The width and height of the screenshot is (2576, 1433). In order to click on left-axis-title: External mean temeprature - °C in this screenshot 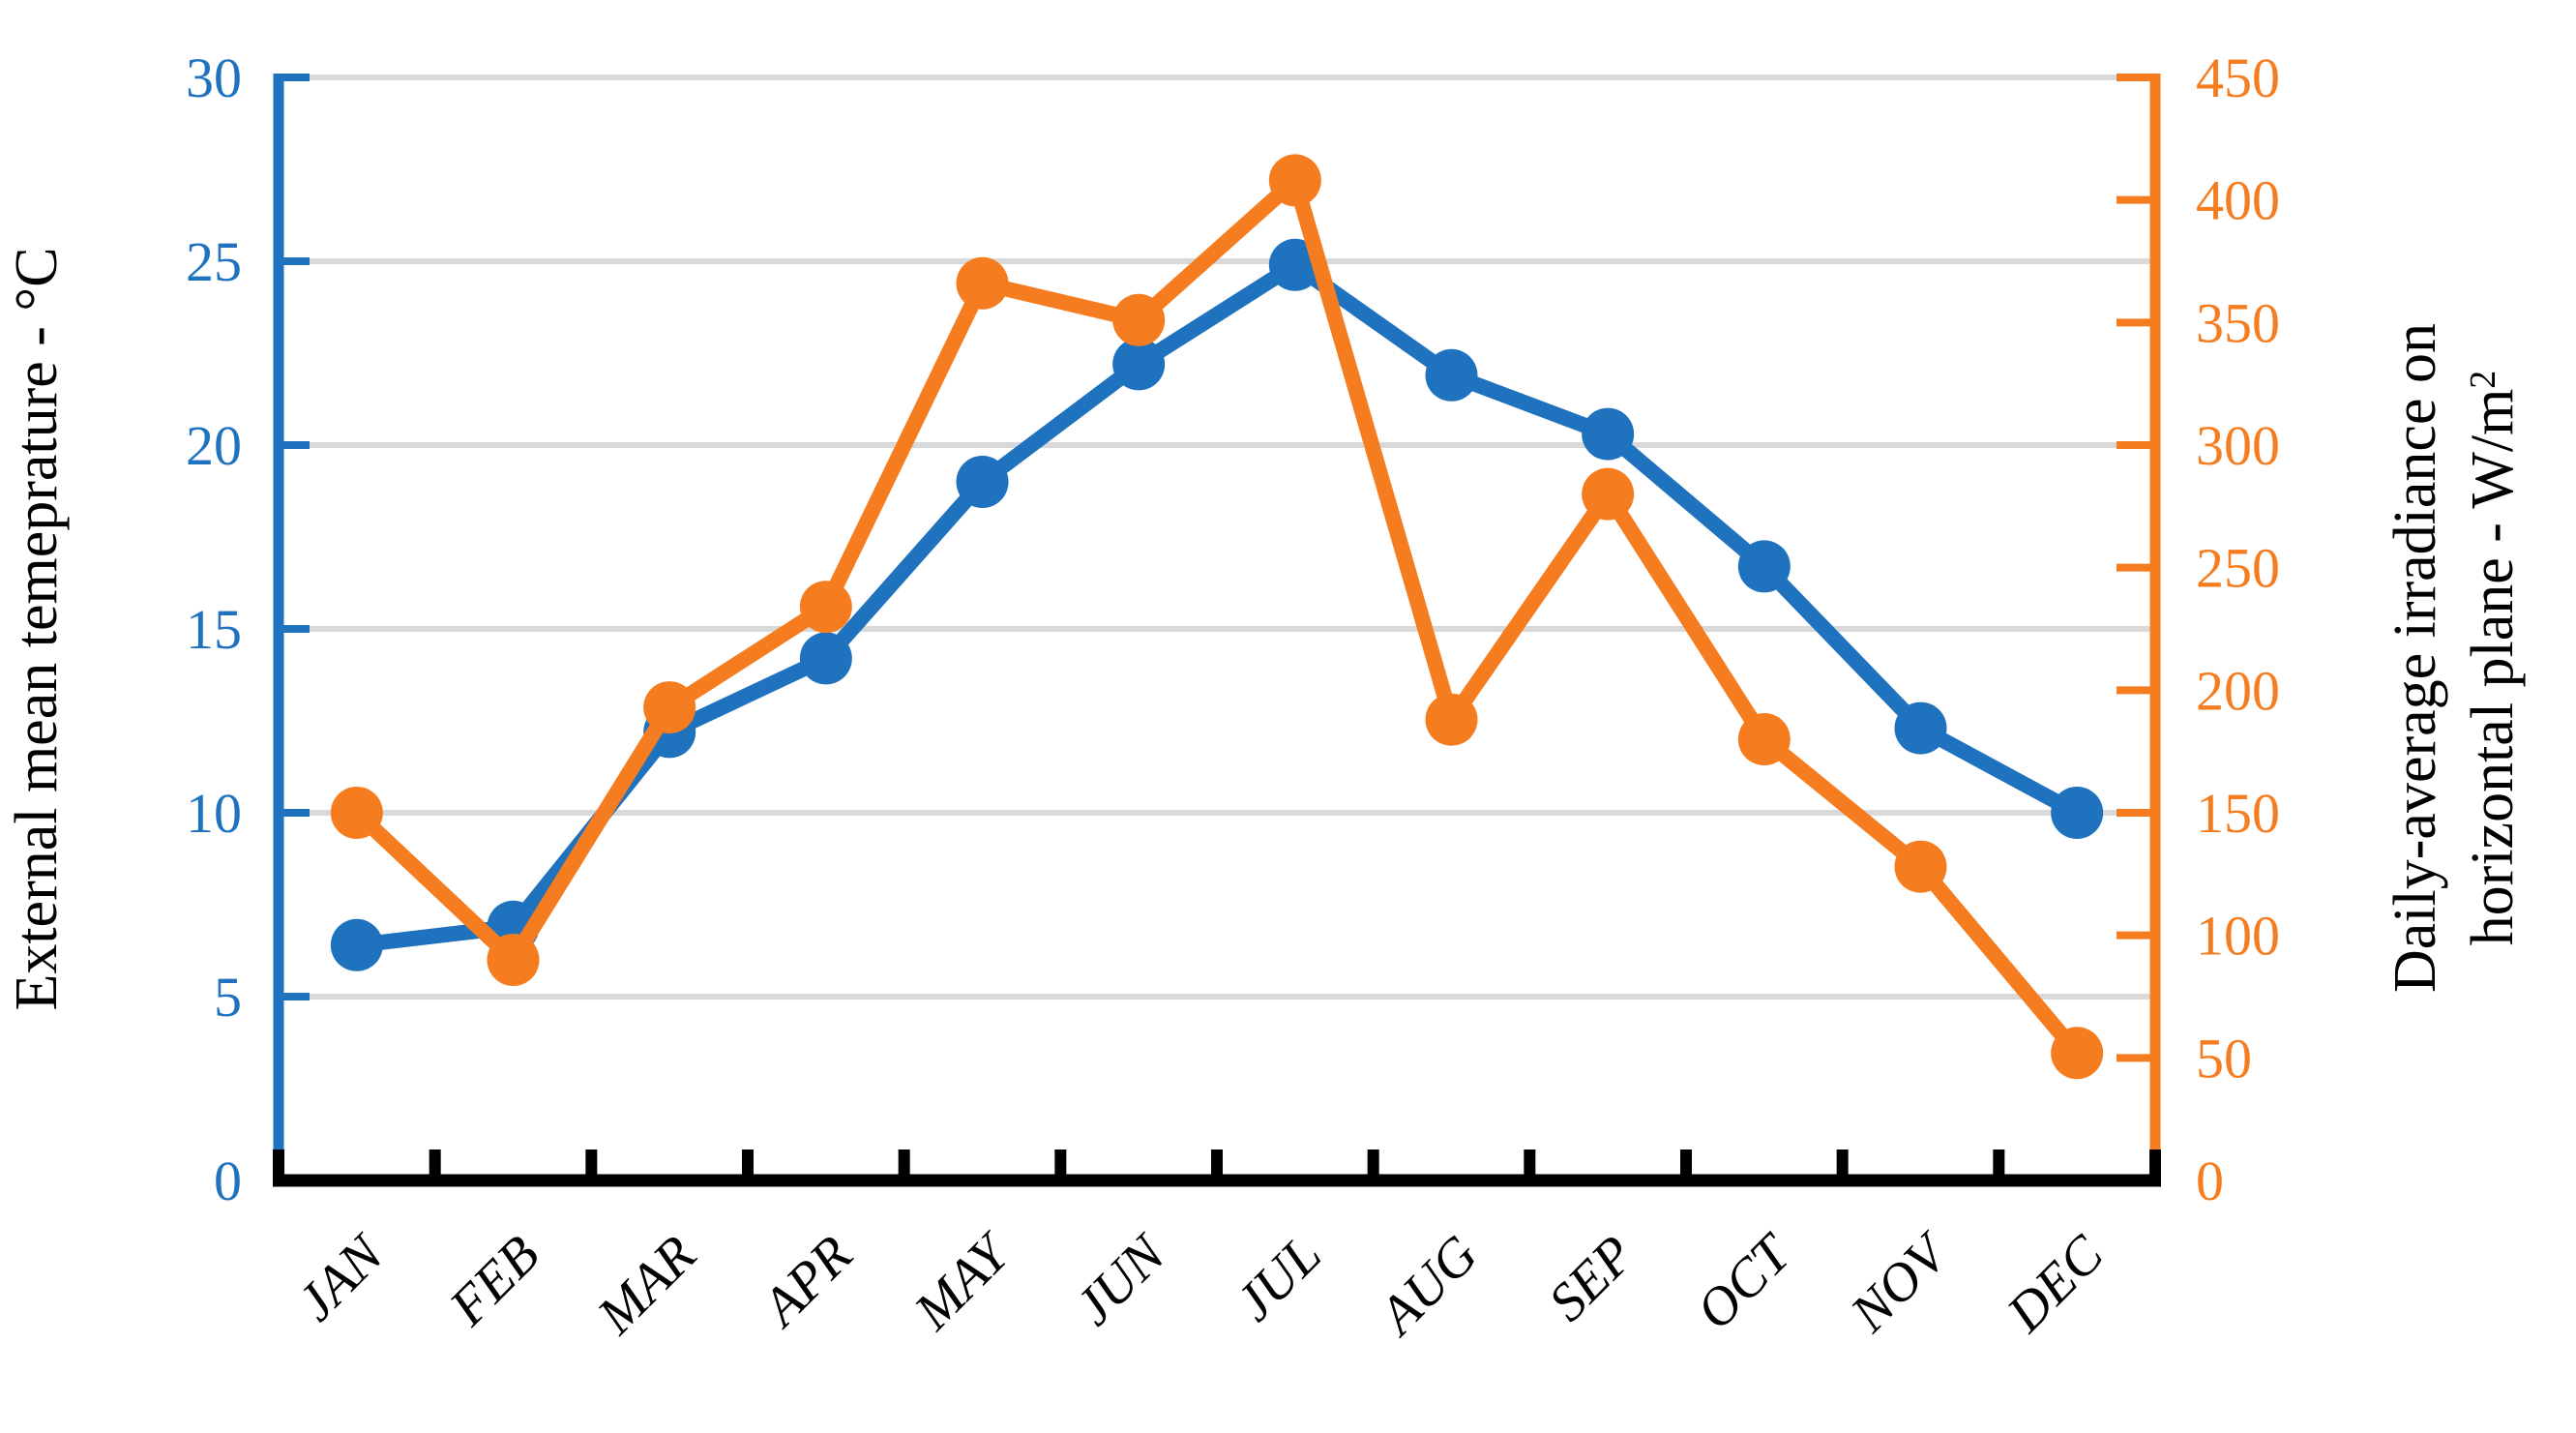, I will do `click(37, 628)`.